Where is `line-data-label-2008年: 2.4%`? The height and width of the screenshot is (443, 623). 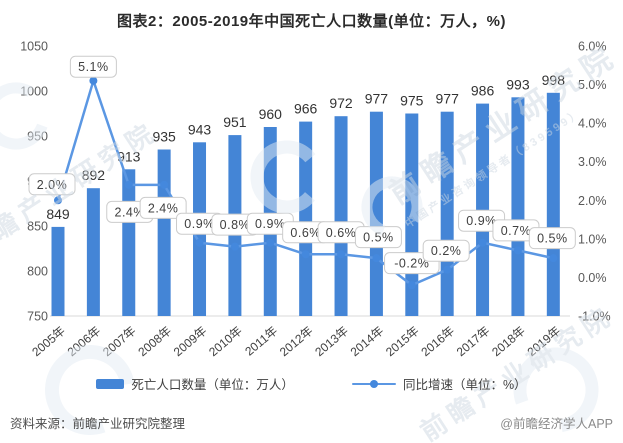
line-data-label-2008年: 2.4% is located at coordinates (163, 207).